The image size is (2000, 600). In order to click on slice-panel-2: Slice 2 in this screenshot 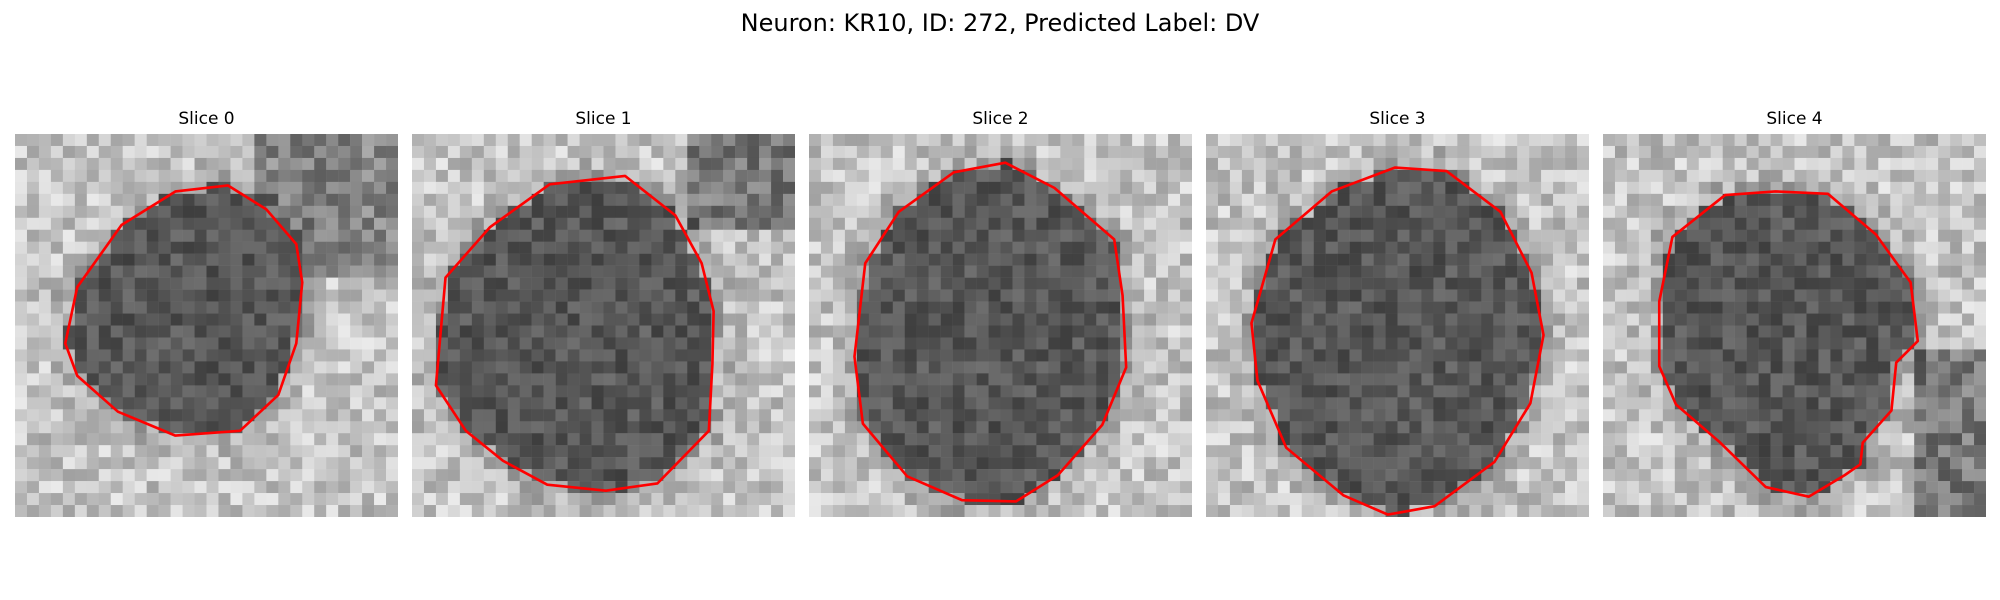, I will do `click(1000, 313)`.